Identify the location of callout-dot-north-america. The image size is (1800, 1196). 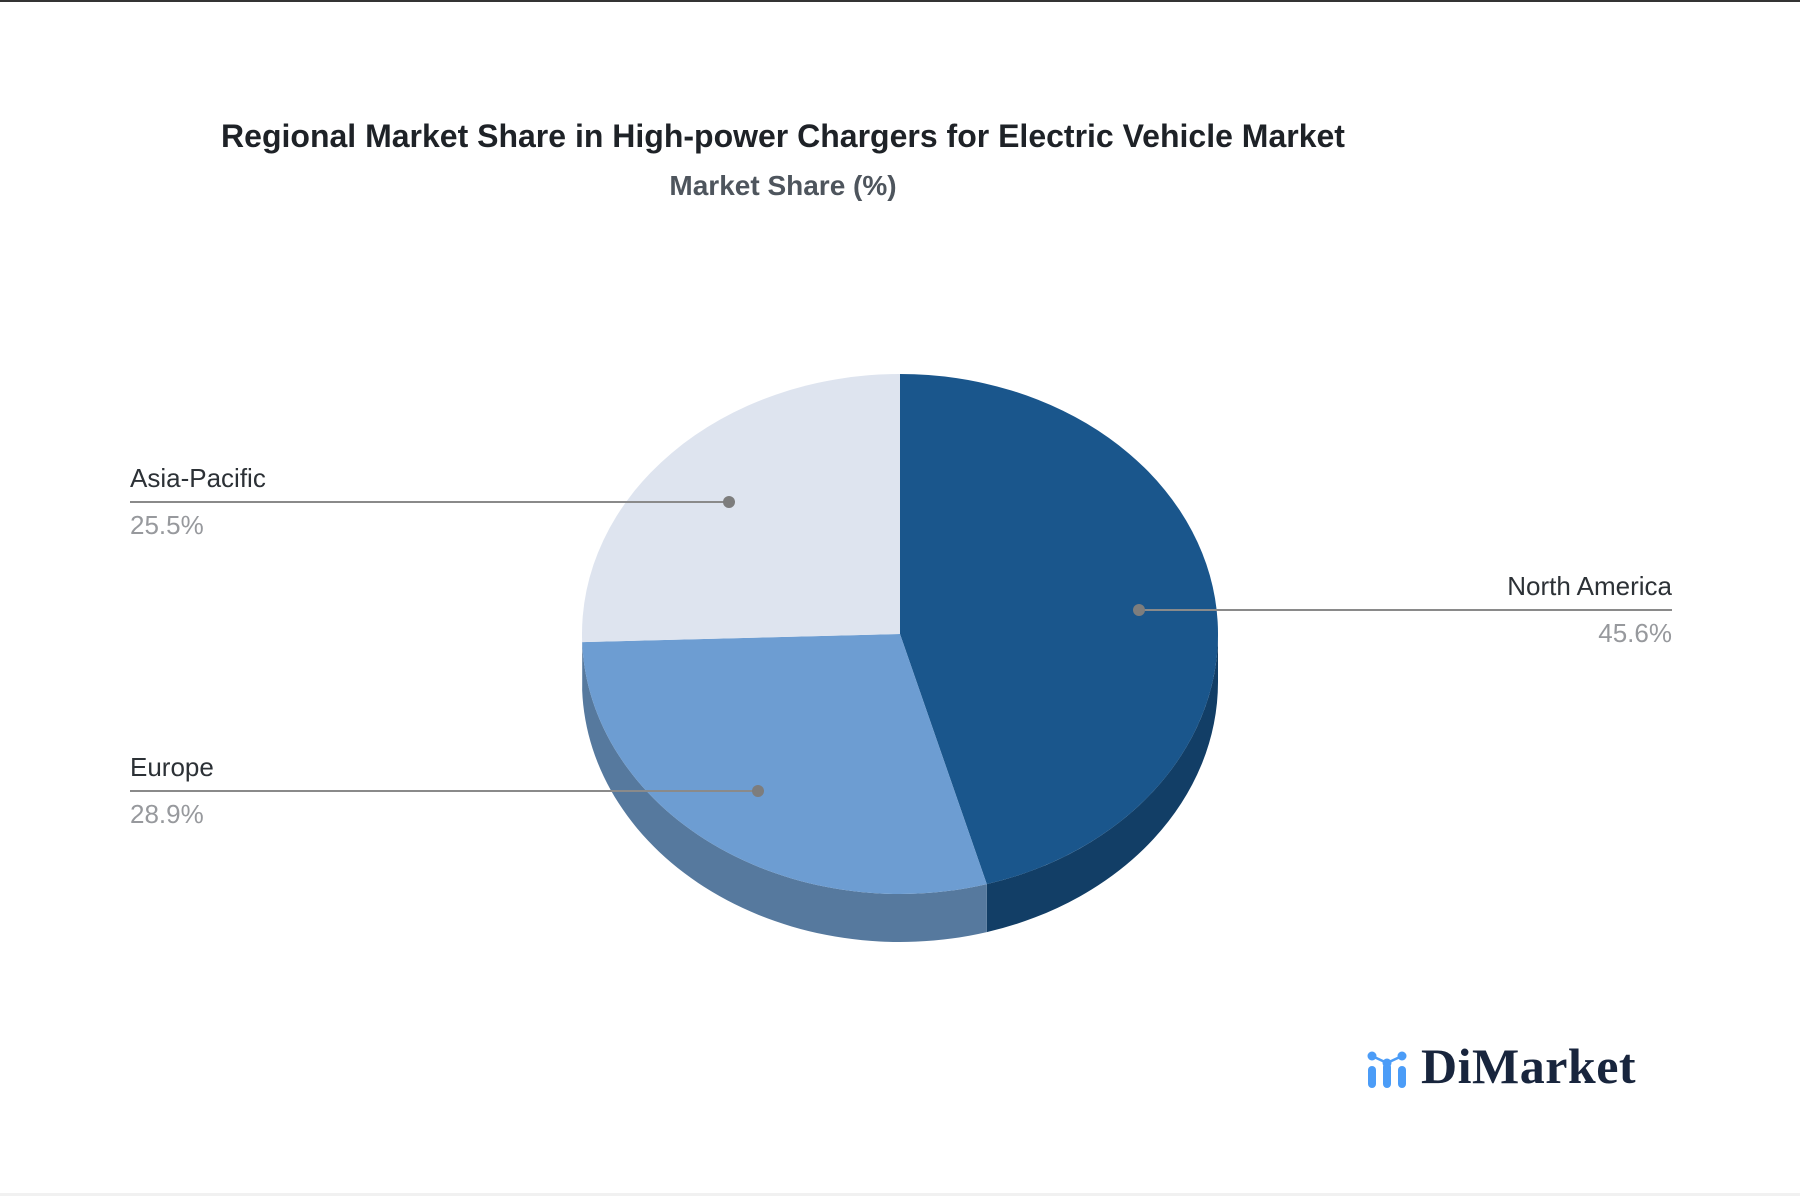
(1139, 610).